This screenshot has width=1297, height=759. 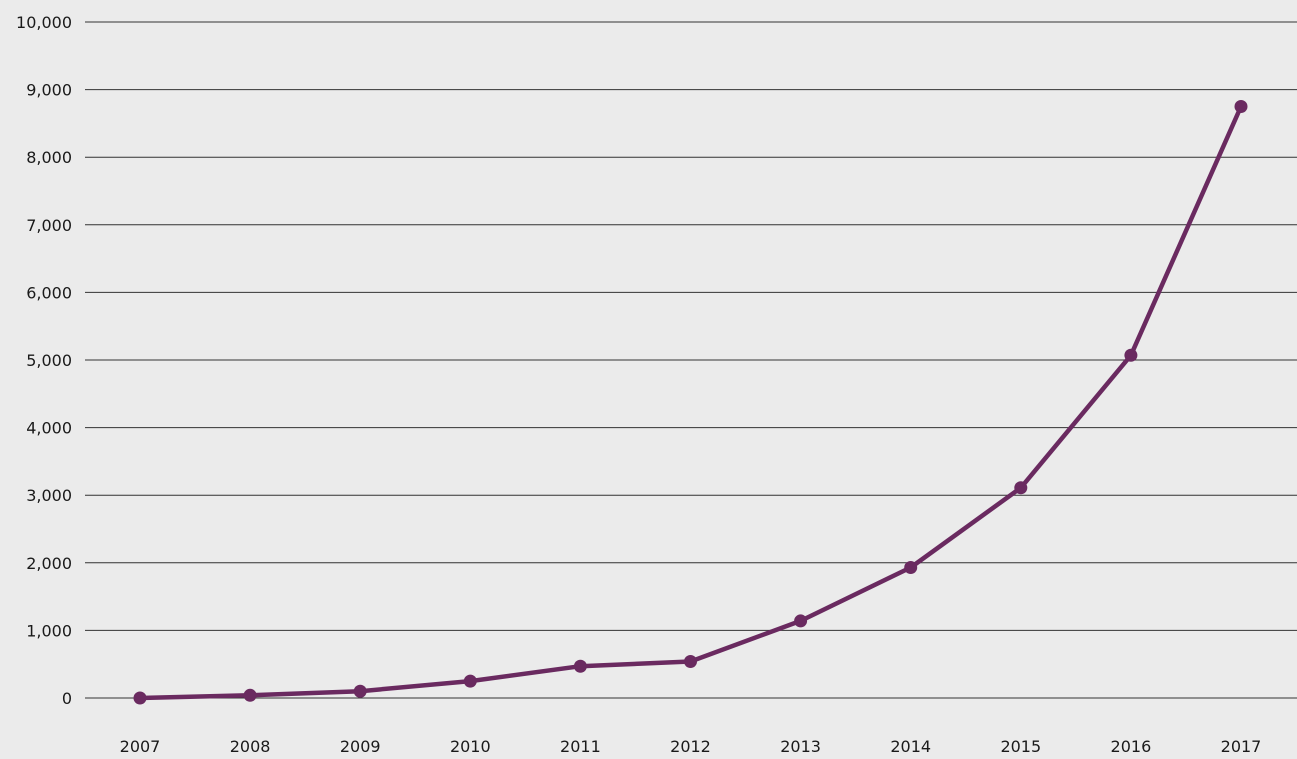 What do you see at coordinates (49, 360) in the screenshot?
I see `y-tick-label: 5,000` at bounding box center [49, 360].